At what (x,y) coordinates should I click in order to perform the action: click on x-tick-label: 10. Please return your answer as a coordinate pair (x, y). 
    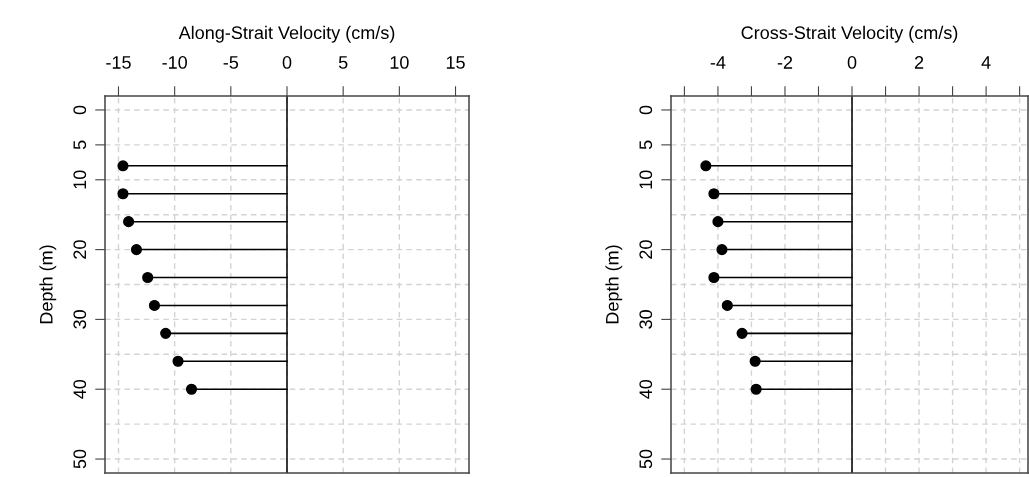
    Looking at the image, I should click on (399, 62).